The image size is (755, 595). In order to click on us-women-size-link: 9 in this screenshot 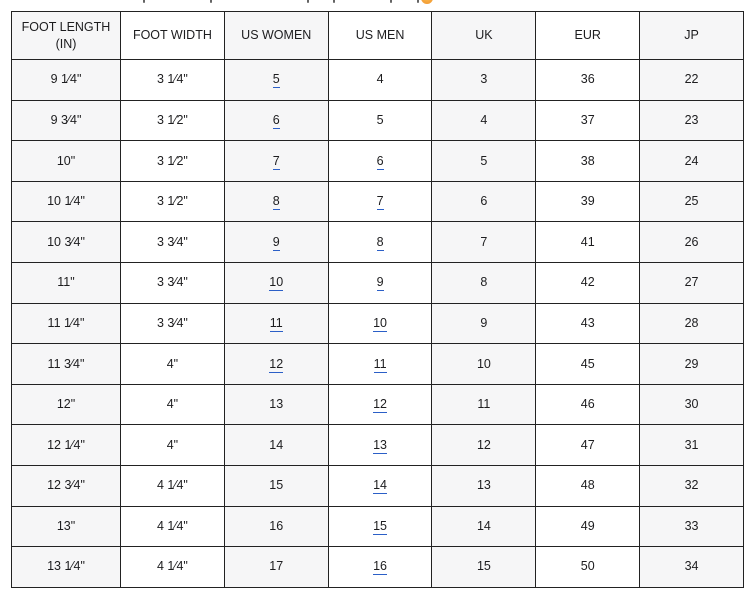, I will do `click(276, 242)`.